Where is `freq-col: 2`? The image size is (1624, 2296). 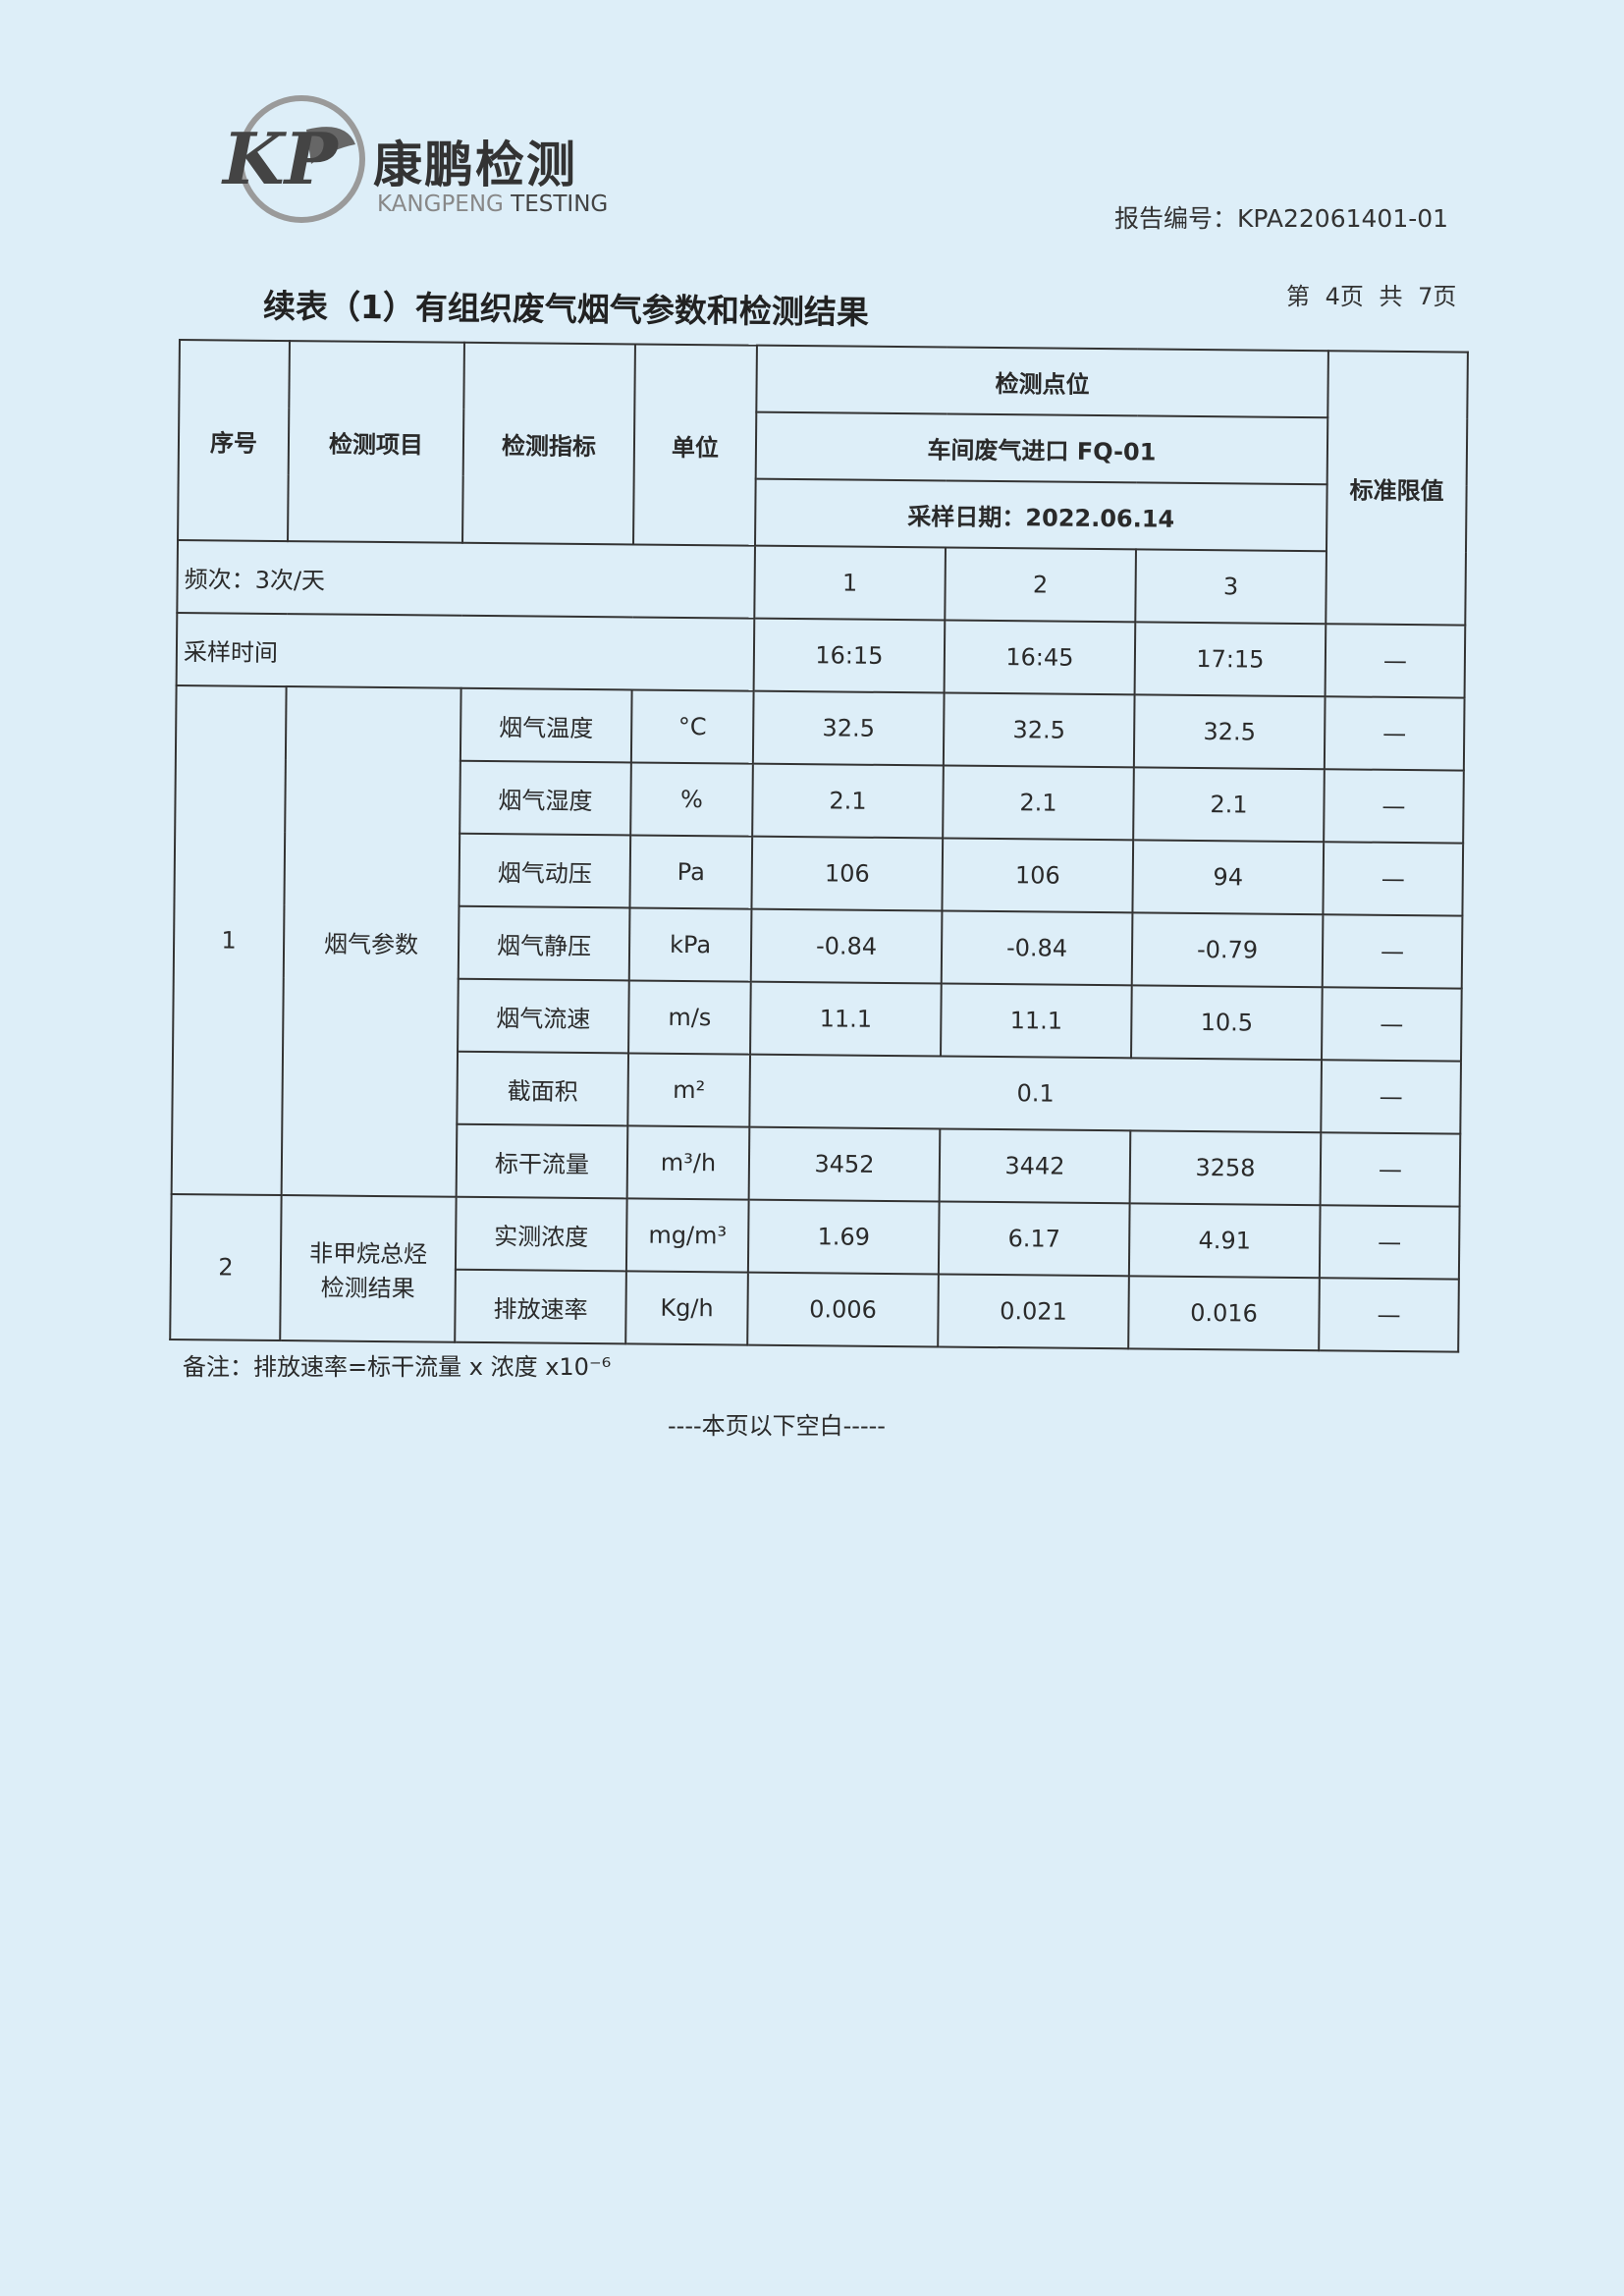
freq-col: 2 is located at coordinates (1040, 585).